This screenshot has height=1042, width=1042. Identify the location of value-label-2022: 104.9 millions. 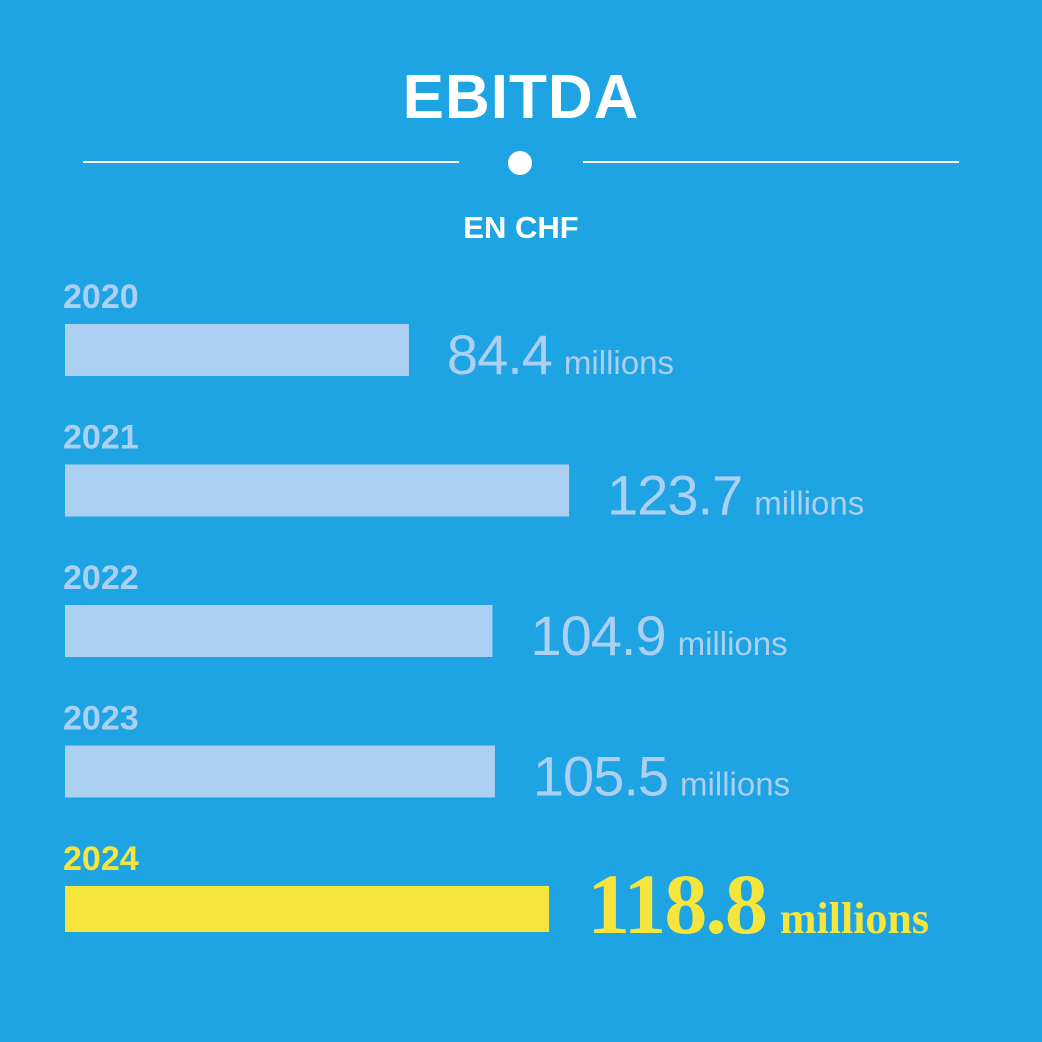
(658, 635).